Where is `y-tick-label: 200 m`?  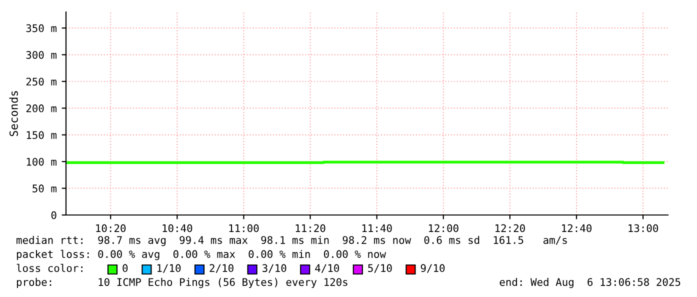 y-tick-label: 200 m is located at coordinates (41, 108).